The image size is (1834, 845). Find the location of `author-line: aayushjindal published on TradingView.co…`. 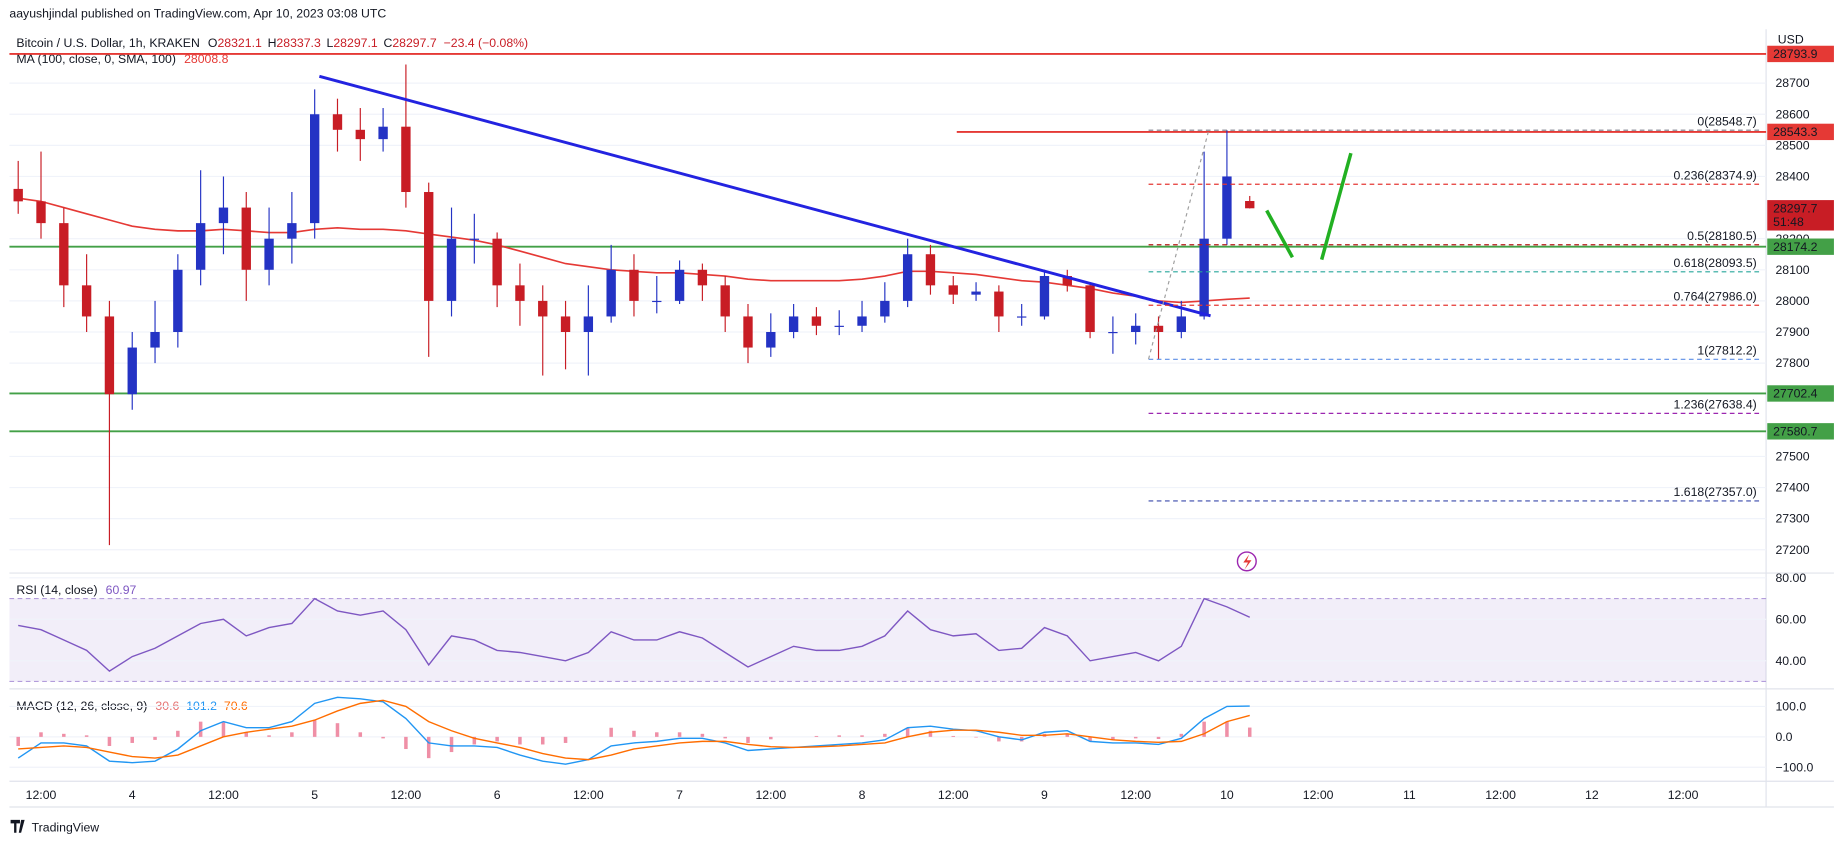

author-line: aayushjindal published on TradingView.co… is located at coordinates (197, 14).